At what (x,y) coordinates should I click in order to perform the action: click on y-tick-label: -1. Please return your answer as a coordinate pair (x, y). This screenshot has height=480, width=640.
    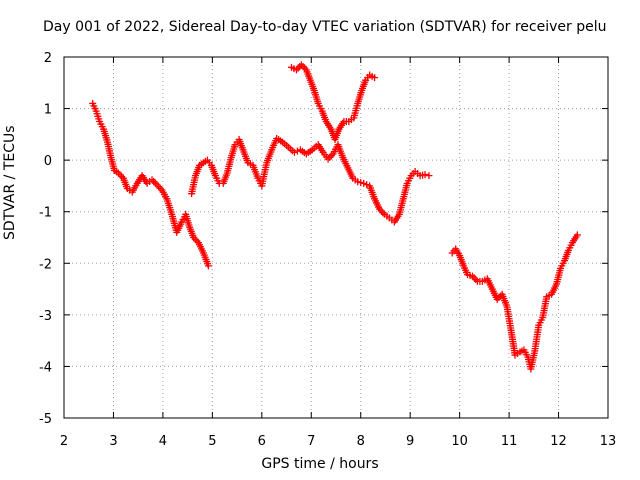
    Looking at the image, I should click on (45, 213).